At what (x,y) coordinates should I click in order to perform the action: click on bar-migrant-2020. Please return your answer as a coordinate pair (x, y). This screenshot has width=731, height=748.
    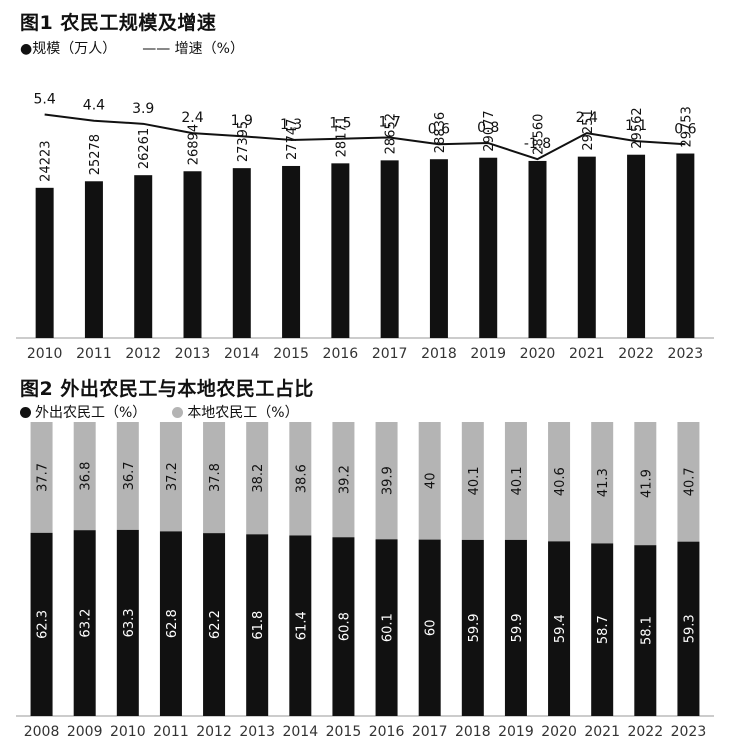
    Looking at the image, I should click on (559, 628).